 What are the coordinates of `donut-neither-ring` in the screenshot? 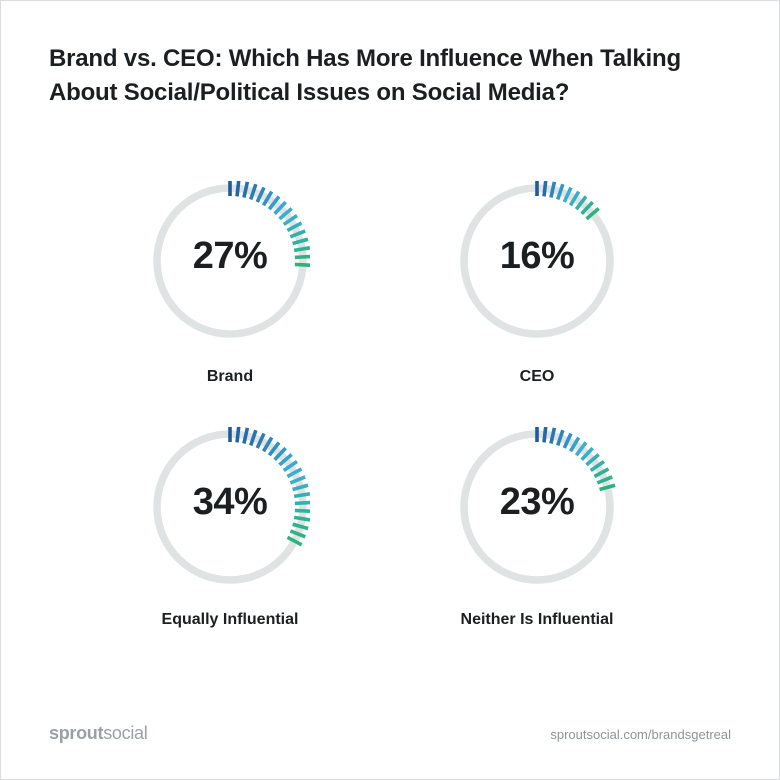 It's located at (538, 505).